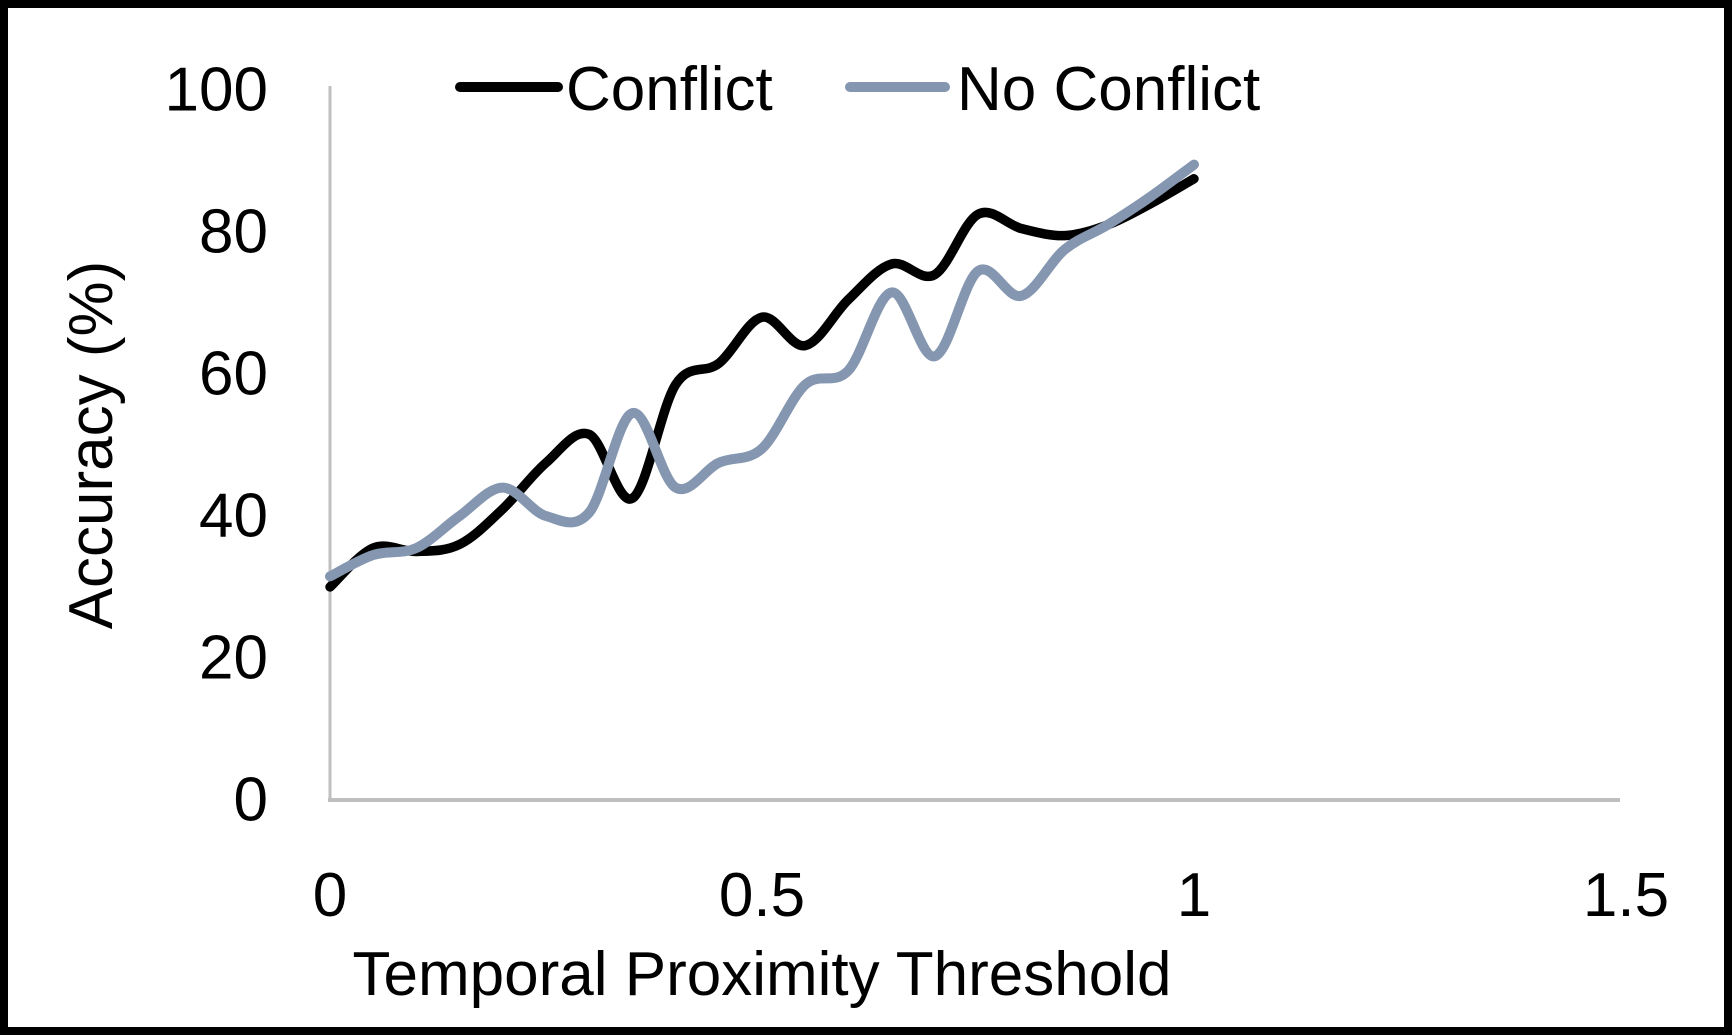  Describe the element at coordinates (762, 895) in the screenshot. I see `x-tick-label: 0.5` at that location.